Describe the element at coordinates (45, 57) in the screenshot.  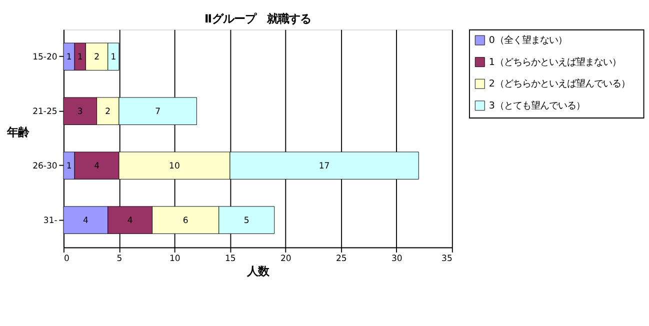
I see `y-tick-label: 15-20` at that location.